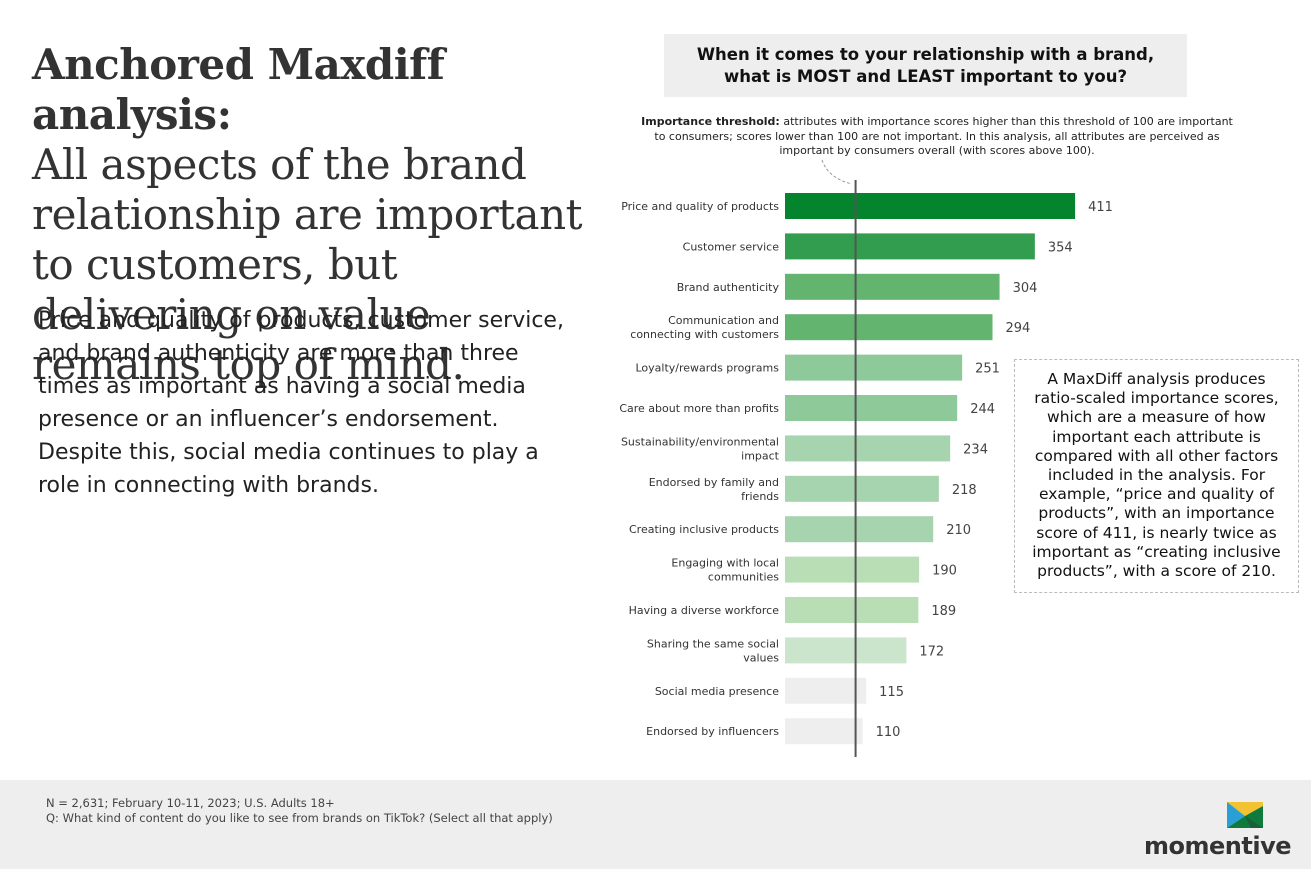  Describe the element at coordinates (931, 651) in the screenshot. I see `value-label-12: 172` at that location.